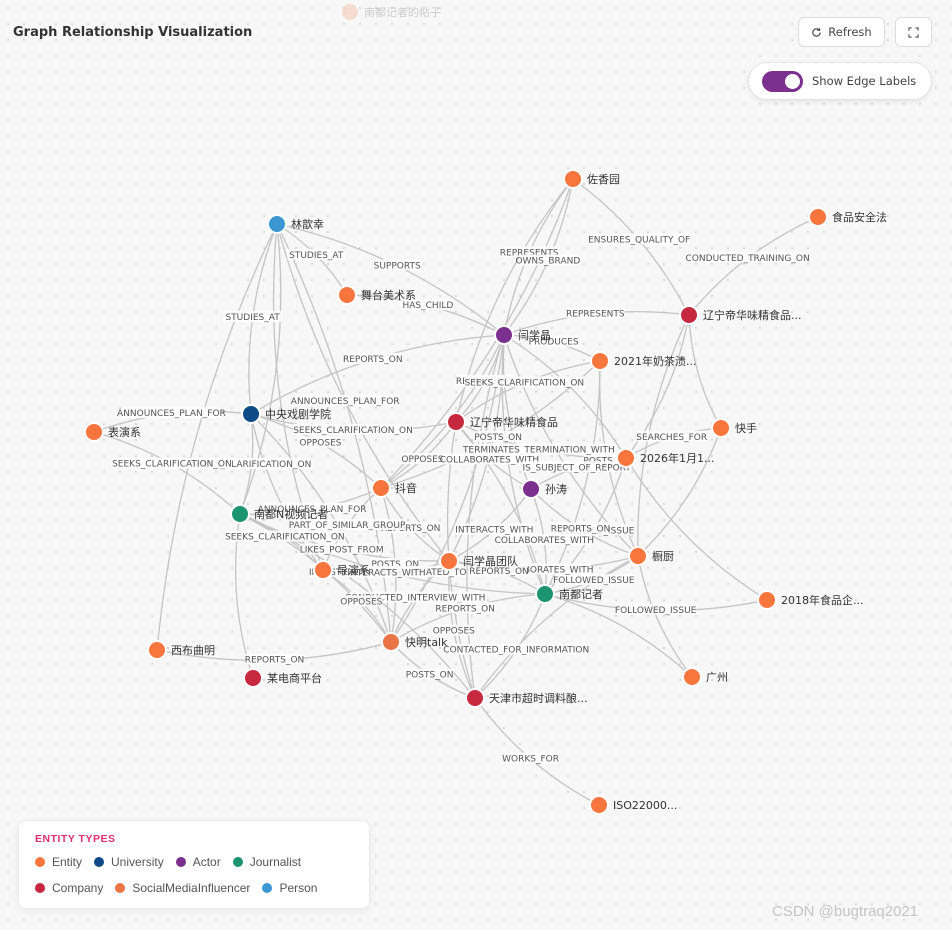 This screenshot has height=930, width=952. I want to click on toggle-knob, so click(792, 81).